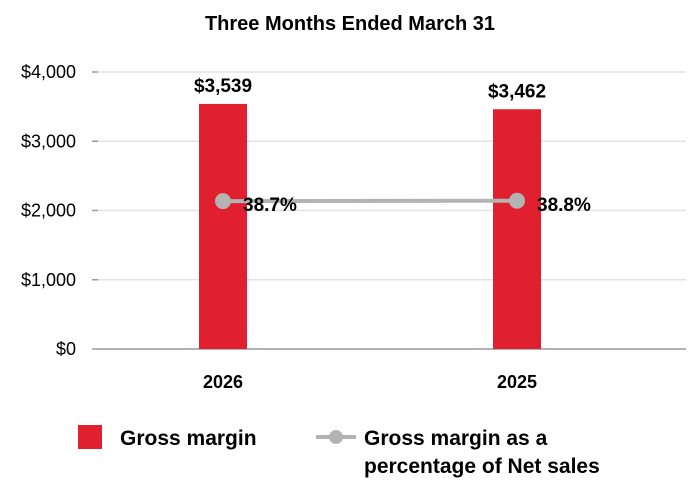 The width and height of the screenshot is (700, 500). I want to click on y-tick-label: $1,000, so click(48, 280).